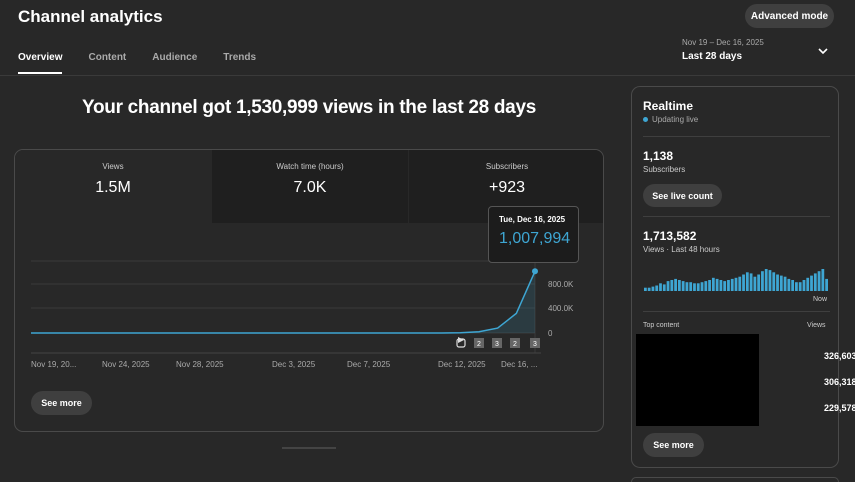  What do you see at coordinates (427, 75) in the screenshot?
I see `tabs-divider` at bounding box center [427, 75].